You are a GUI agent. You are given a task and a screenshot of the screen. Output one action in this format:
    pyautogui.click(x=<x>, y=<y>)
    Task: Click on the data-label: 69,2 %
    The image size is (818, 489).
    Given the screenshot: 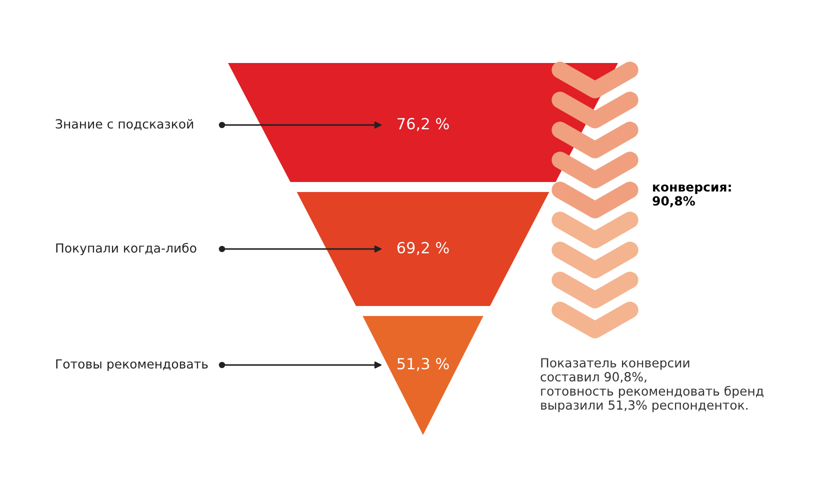 What is the action you would take?
    pyautogui.click(x=423, y=248)
    